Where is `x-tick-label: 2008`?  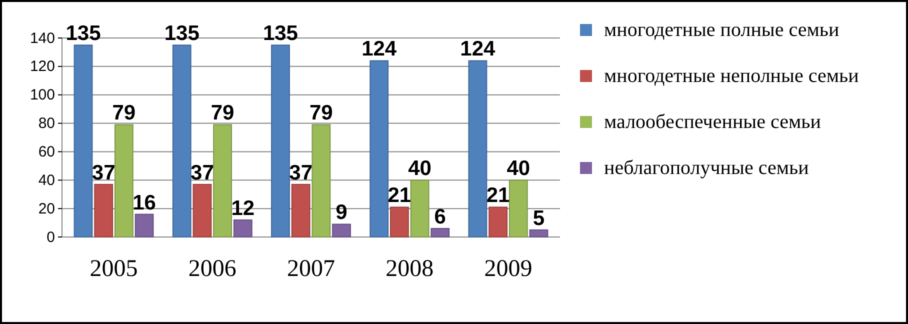
x-tick-label: 2008 is located at coordinates (410, 269).